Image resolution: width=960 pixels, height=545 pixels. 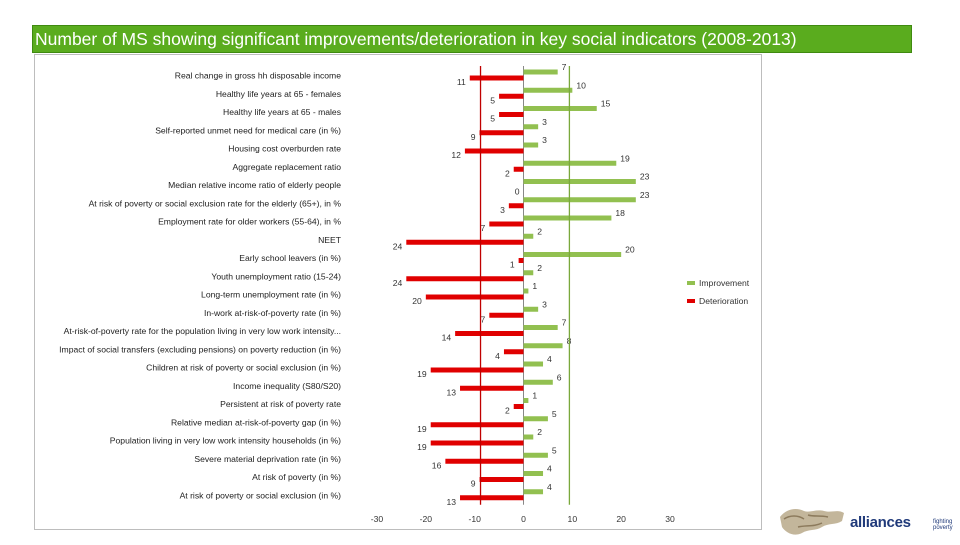 I want to click on improvement-value-label: 1, so click(x=534, y=286).